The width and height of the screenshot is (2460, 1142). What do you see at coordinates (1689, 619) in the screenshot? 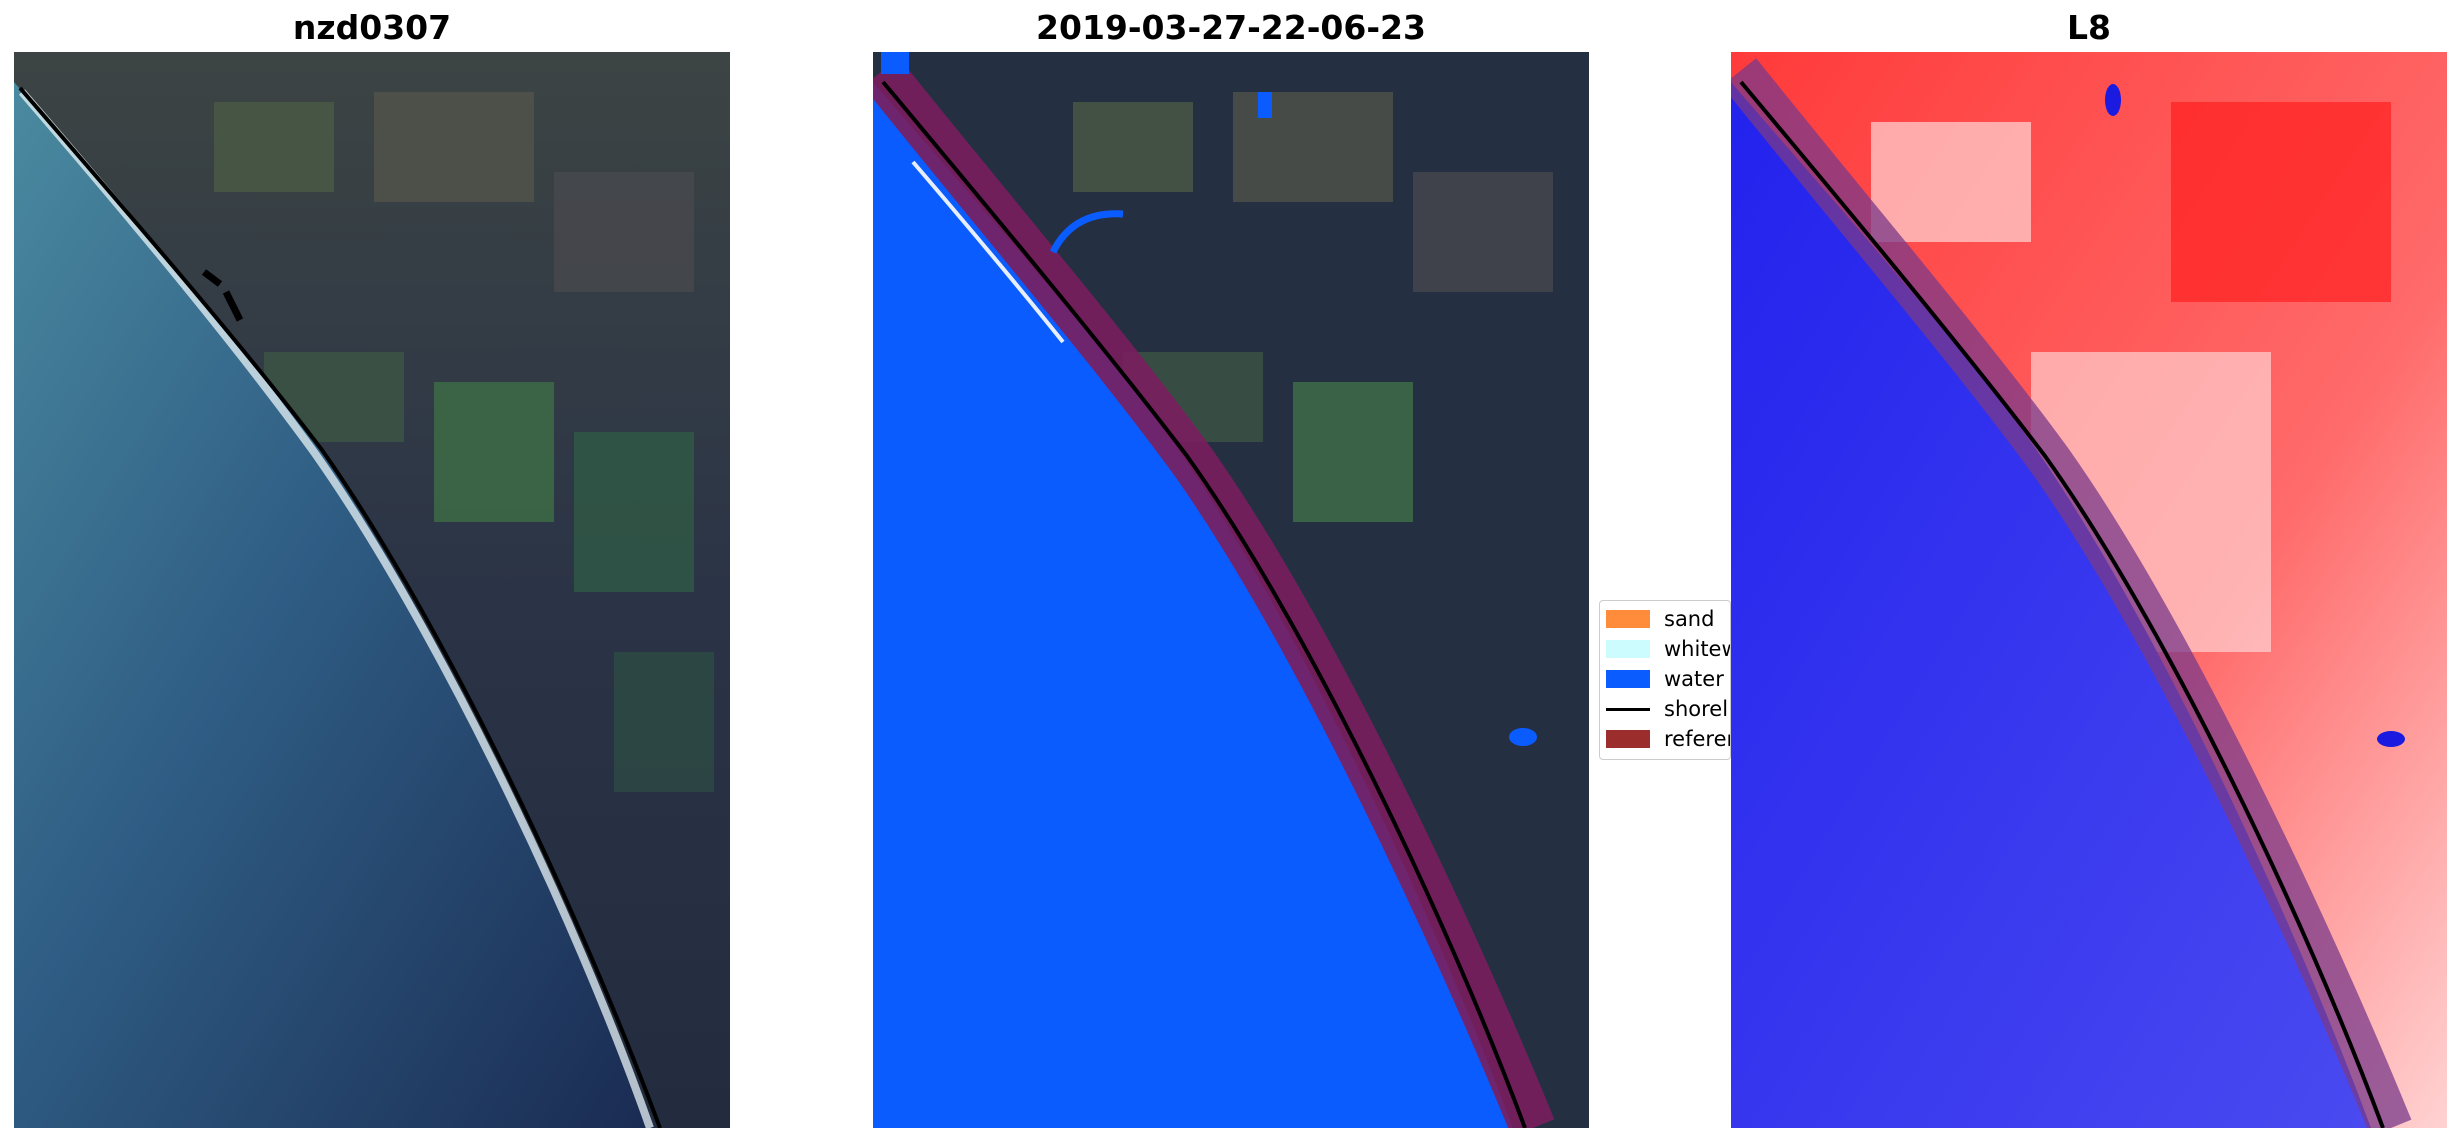
I see `legend-label: sand` at bounding box center [1689, 619].